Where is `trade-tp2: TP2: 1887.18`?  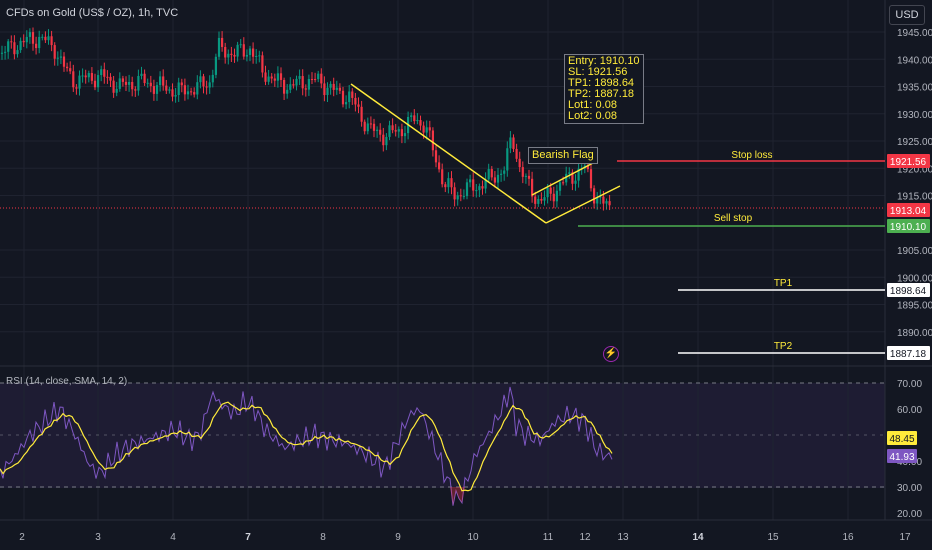 trade-tp2: TP2: 1887.18 is located at coordinates (601, 94).